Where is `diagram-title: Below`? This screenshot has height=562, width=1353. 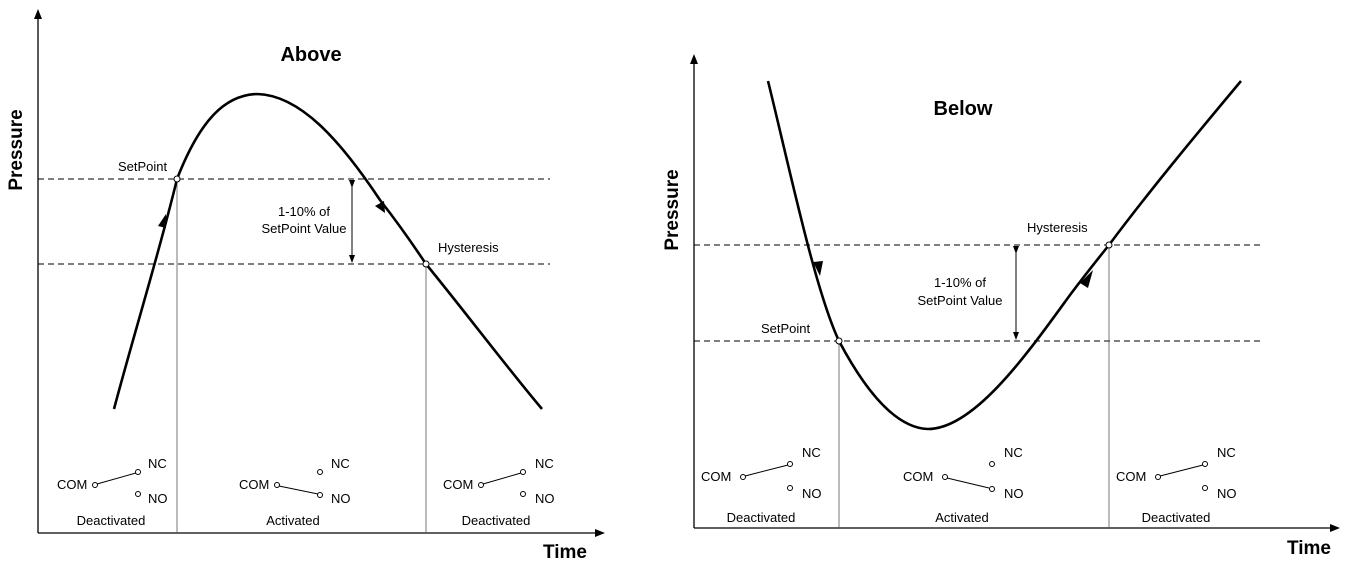
diagram-title: Below is located at coordinates (963, 109).